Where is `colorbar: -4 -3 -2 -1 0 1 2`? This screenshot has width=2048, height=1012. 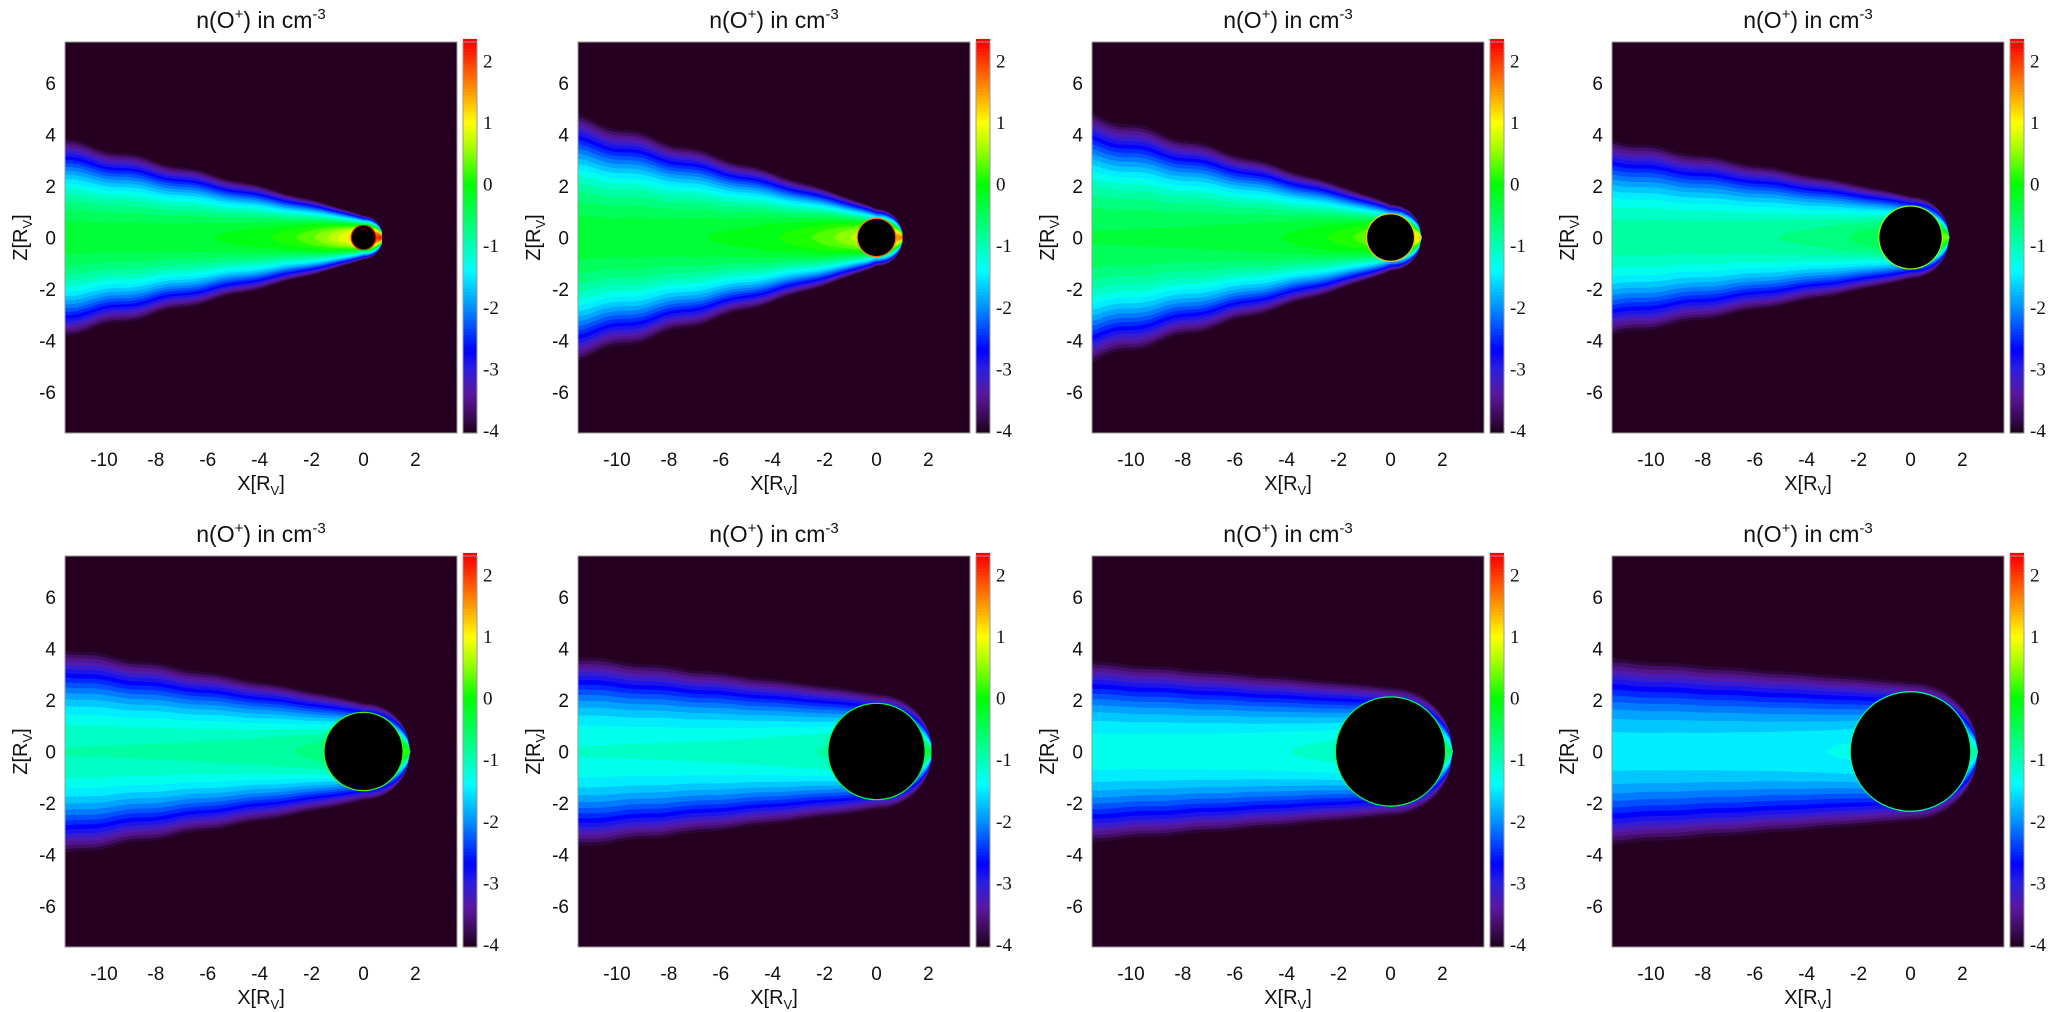
colorbar: -4 -3 -2 -1 0 1 2 is located at coordinates (1507, 754).